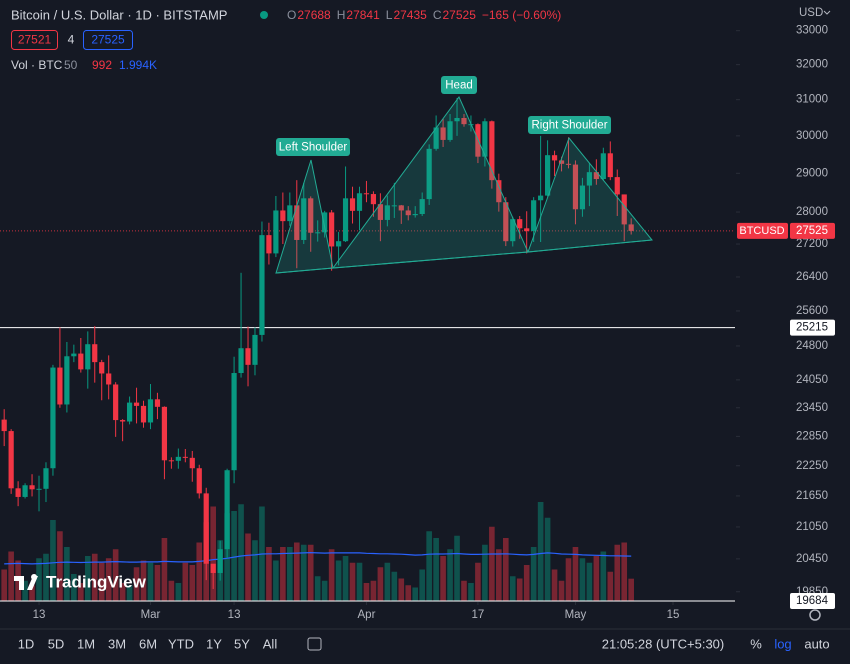  Describe the element at coordinates (812, 466) in the screenshot. I see `y-tick-label: 22250` at that location.